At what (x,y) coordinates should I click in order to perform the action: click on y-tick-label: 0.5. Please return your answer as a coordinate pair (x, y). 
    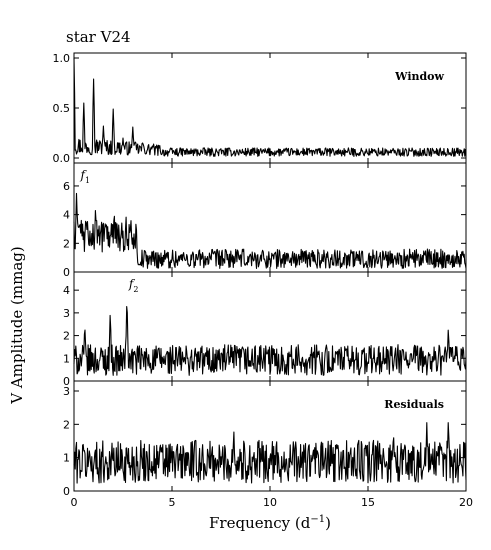
    Looking at the image, I should click on (62, 108).